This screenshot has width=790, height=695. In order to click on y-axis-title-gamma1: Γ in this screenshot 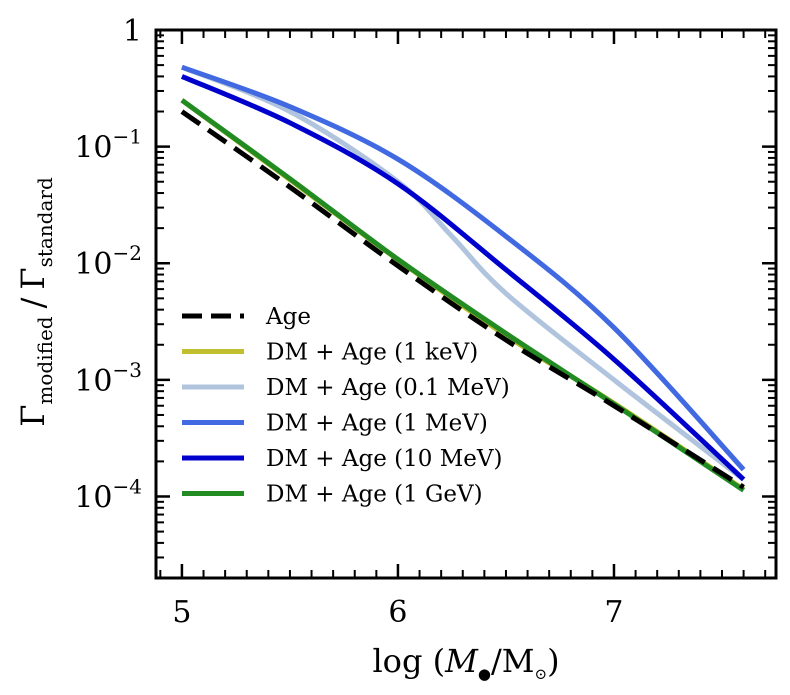, I will do `click(33, 416)`.